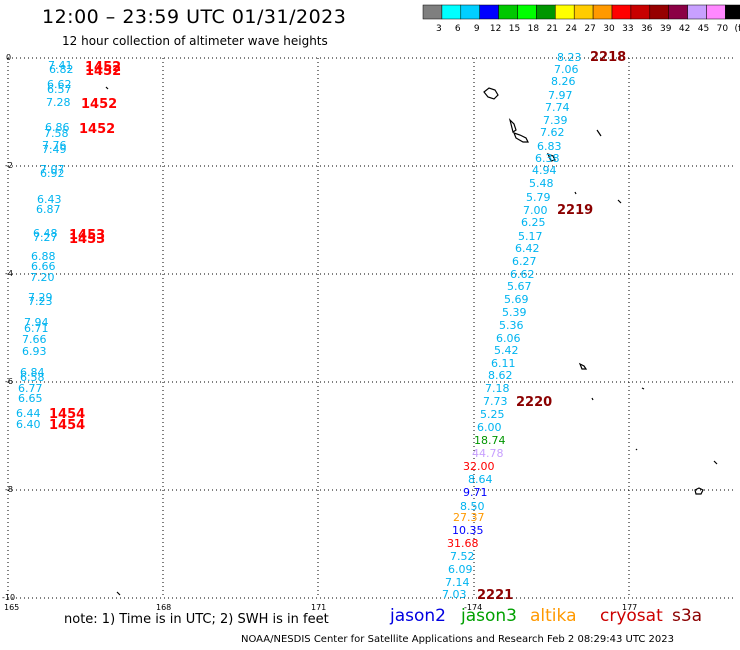 Image resolution: width=740 pixels, height=650 pixels. Describe the element at coordinates (524, 261) in the screenshot. I see `wave-height-label: 6.27` at that location.